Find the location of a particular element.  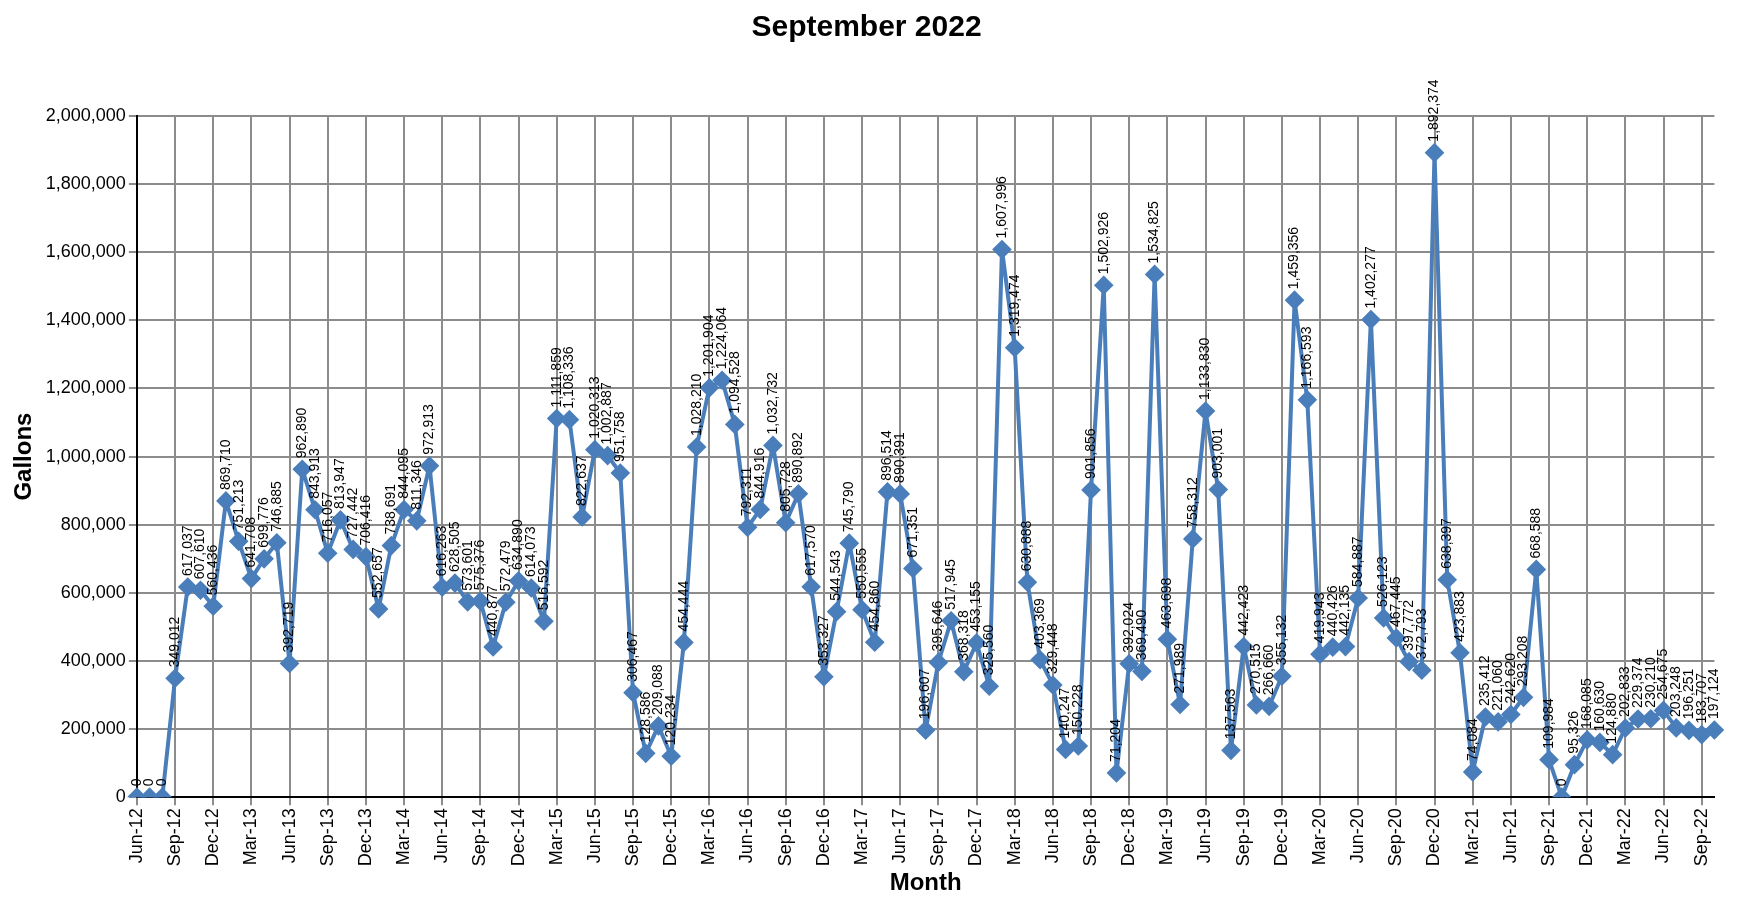

x-tick-label: Dec-20 is located at coordinates (1433, 837).